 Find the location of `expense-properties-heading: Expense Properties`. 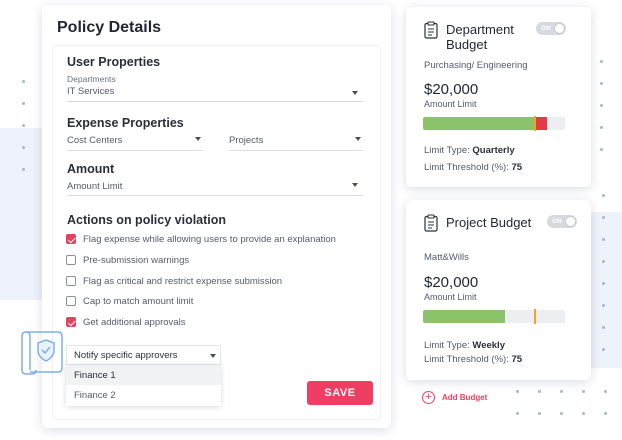

expense-properties-heading: Expense Properties is located at coordinates (125, 123).